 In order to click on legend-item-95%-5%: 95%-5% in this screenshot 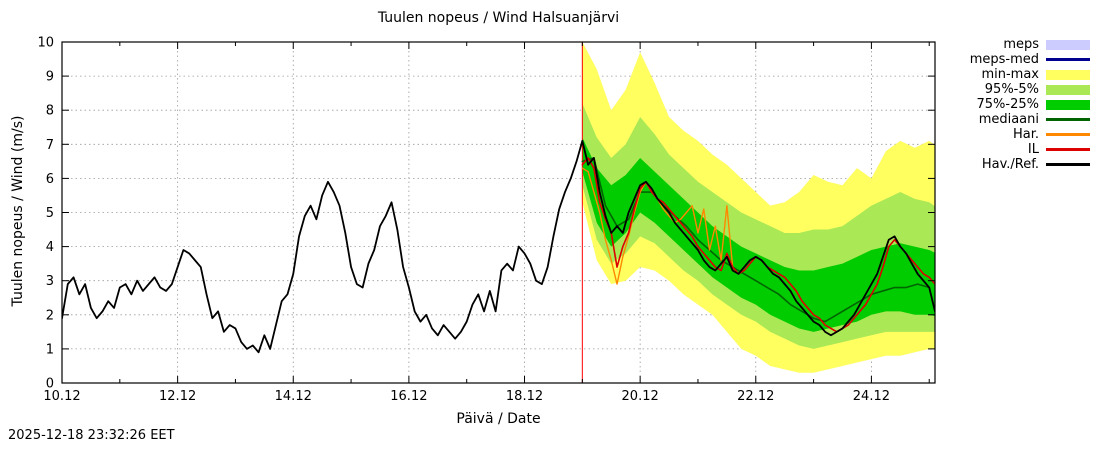, I will do `click(1010, 89)`.